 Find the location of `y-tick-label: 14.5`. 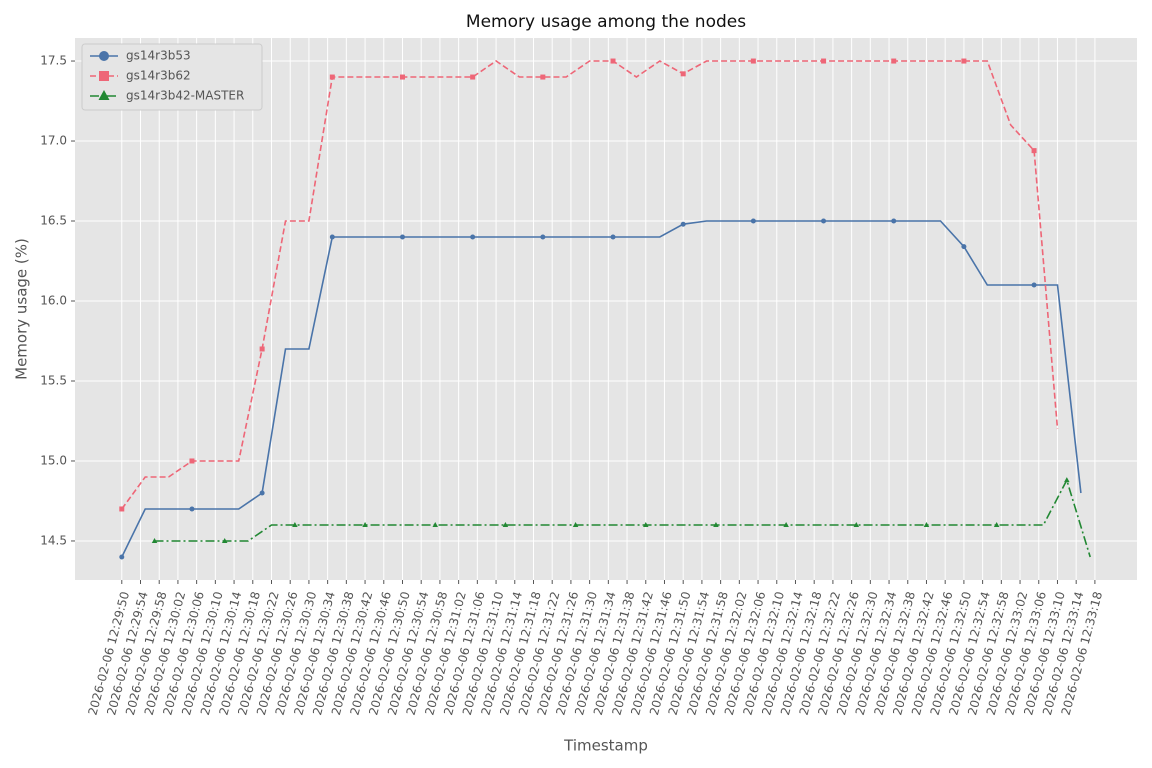

y-tick-label: 14.5 is located at coordinates (53, 540).